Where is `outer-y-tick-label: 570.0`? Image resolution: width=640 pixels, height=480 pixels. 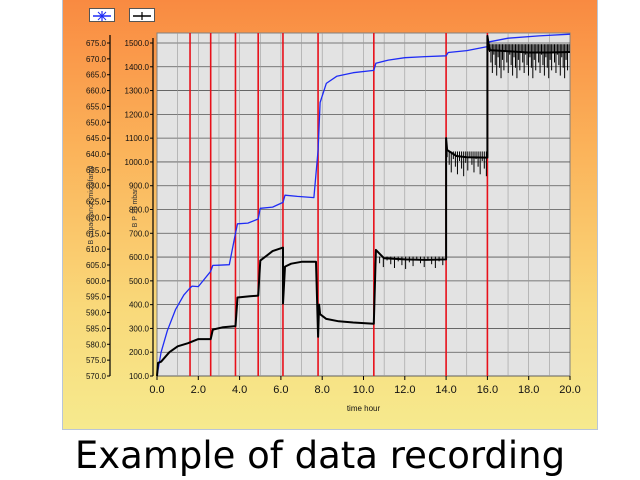
outer-y-tick-label: 570.0 is located at coordinates (96, 376).